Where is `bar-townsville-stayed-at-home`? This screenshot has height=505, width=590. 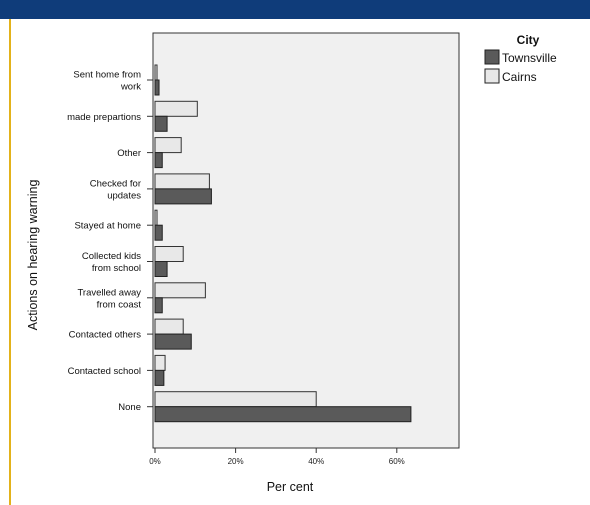
bar-townsville-stayed-at-home is located at coordinates (158, 232).